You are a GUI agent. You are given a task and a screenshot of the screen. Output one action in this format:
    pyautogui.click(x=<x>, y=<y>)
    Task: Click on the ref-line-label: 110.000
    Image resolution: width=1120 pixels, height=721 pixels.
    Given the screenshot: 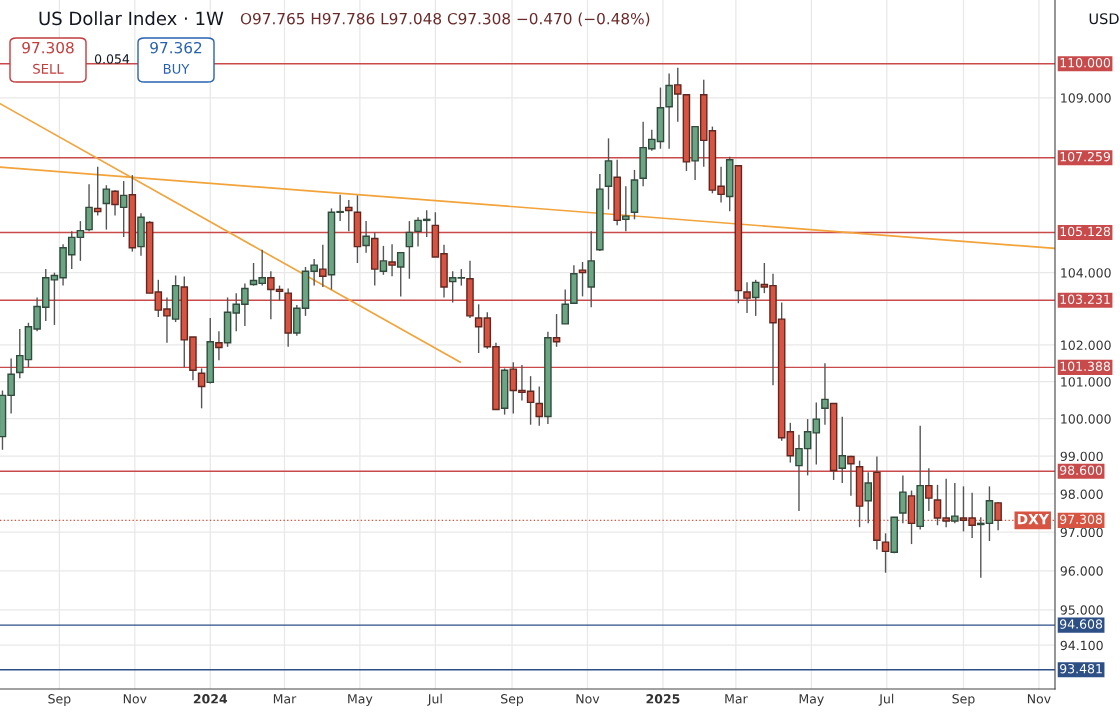 What is the action you would take?
    pyautogui.click(x=1085, y=62)
    